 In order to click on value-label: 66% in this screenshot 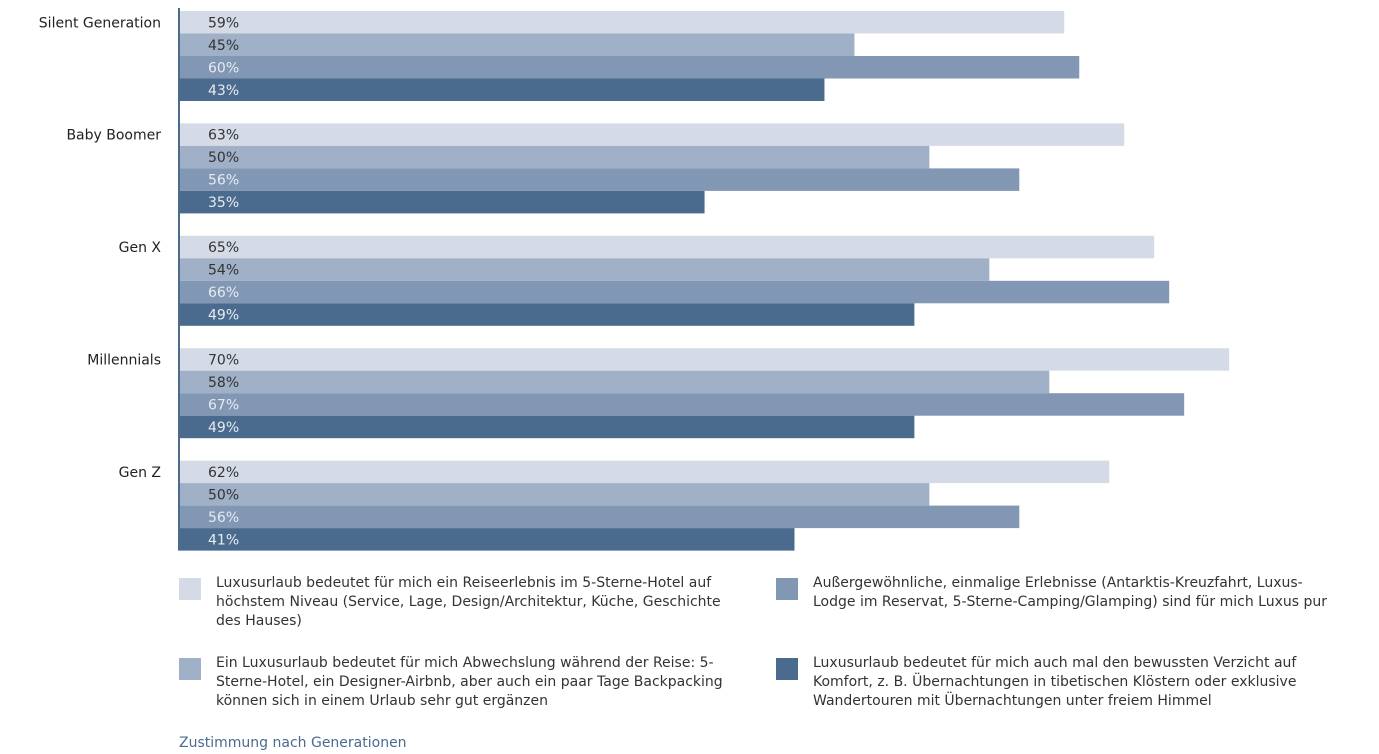, I will do `click(223, 293)`.